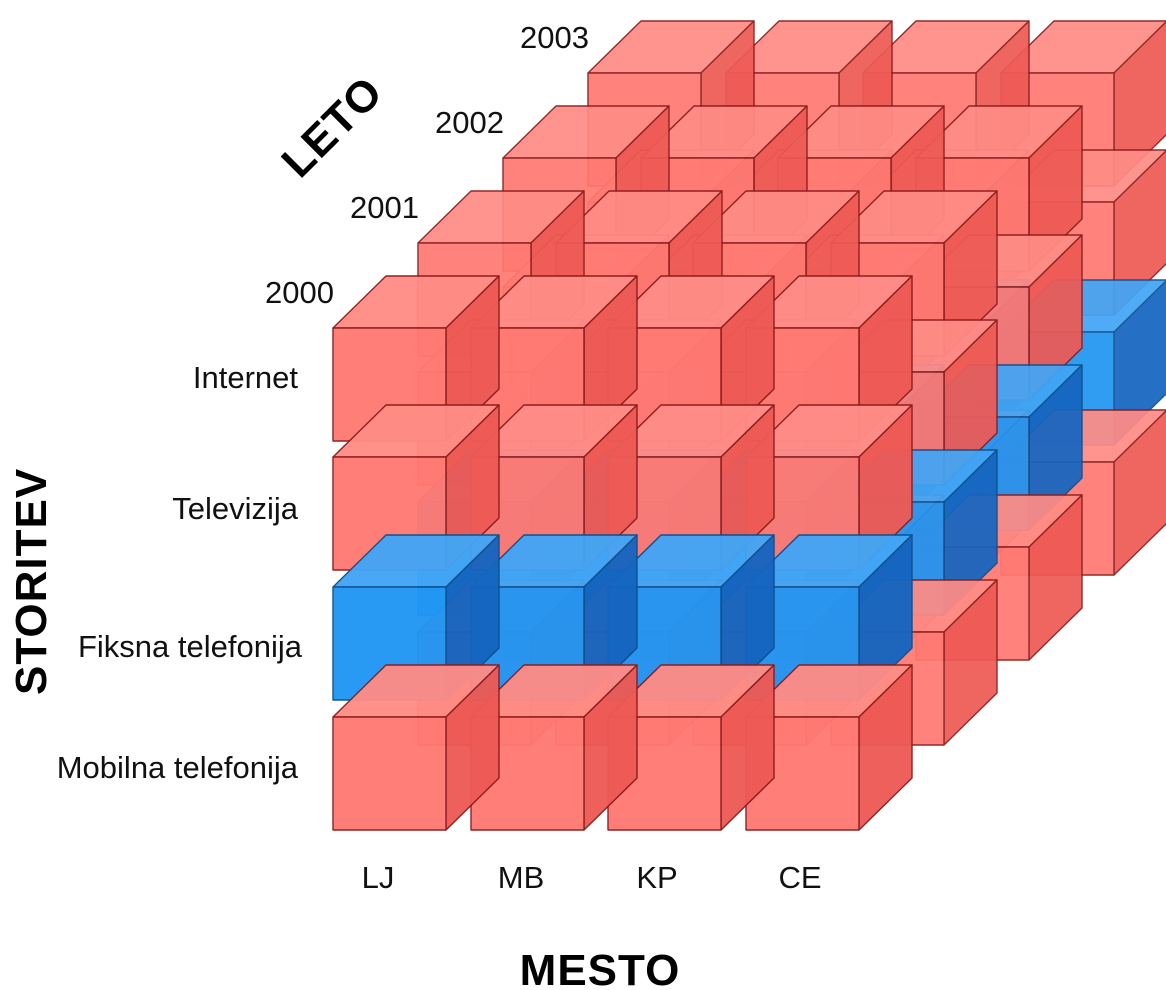 This screenshot has height=990, width=1166. What do you see at coordinates (31, 581) in the screenshot?
I see `axis-title-storitev: STORITEV` at bounding box center [31, 581].